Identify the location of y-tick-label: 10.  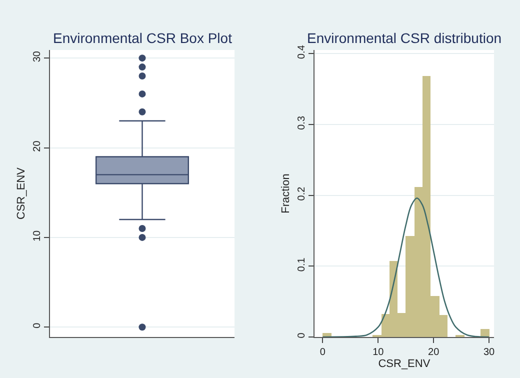
(37, 236).